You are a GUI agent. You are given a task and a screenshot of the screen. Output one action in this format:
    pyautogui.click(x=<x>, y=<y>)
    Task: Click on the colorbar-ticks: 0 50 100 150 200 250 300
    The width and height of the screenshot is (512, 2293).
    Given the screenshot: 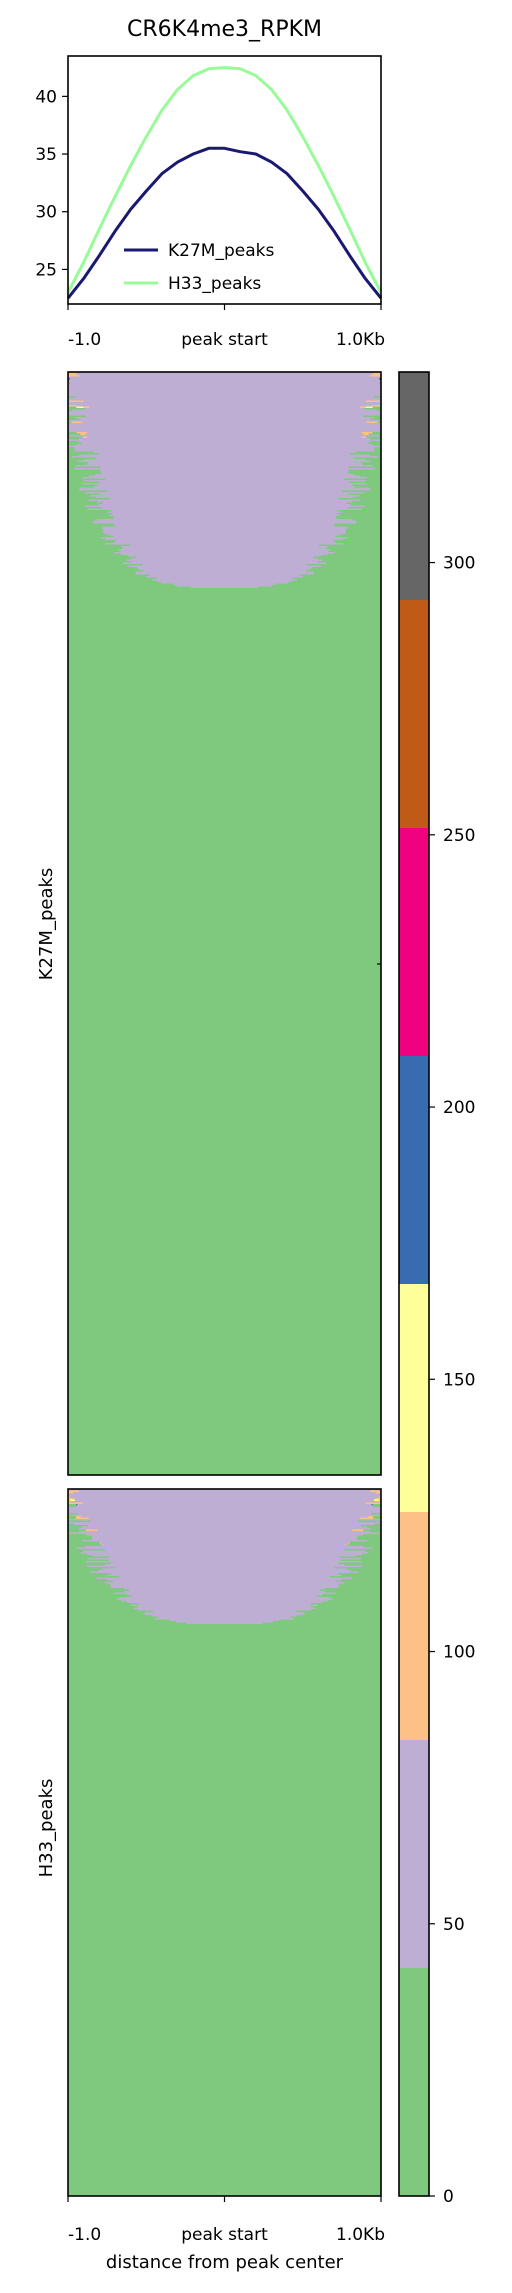 What is the action you would take?
    pyautogui.click(x=452, y=1380)
    